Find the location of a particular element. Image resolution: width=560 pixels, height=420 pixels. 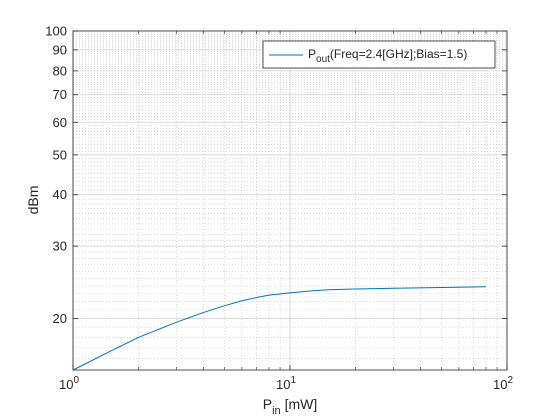

y-tick-label: 20 is located at coordinates (60, 318).